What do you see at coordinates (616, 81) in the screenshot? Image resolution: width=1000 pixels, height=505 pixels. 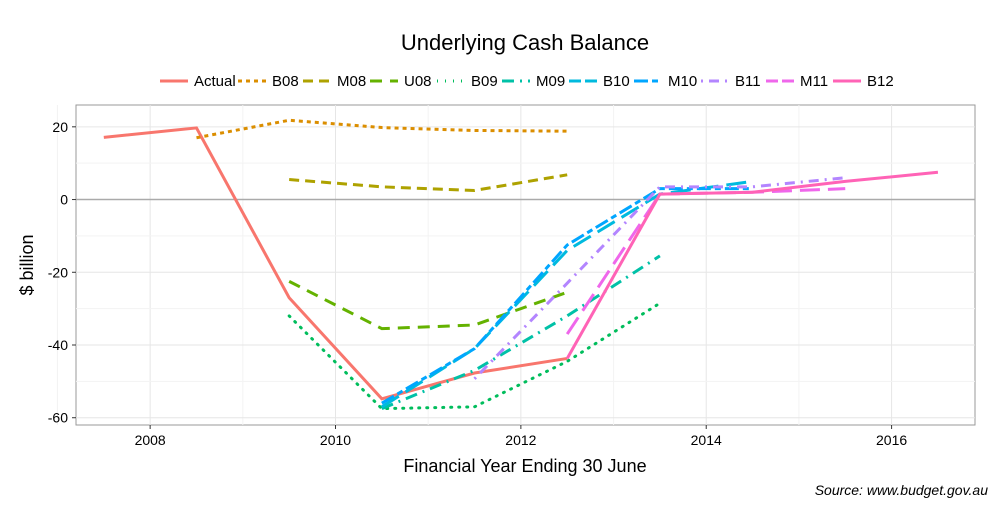 I see `legend-label: B10` at bounding box center [616, 81].